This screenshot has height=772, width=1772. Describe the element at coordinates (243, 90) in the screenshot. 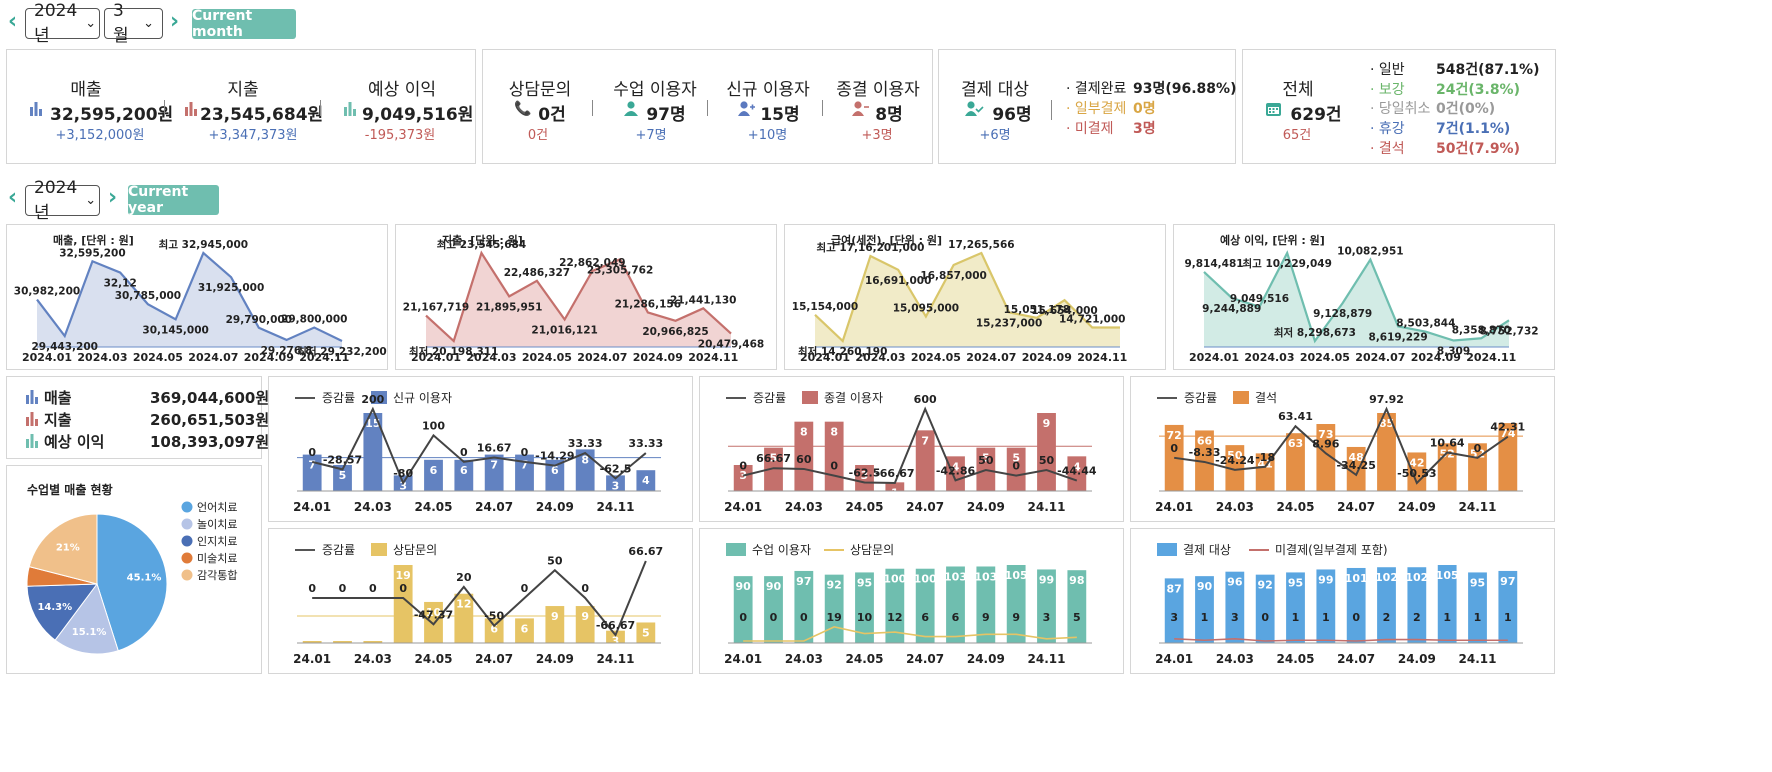

I see `expense-label: 지출` at that location.